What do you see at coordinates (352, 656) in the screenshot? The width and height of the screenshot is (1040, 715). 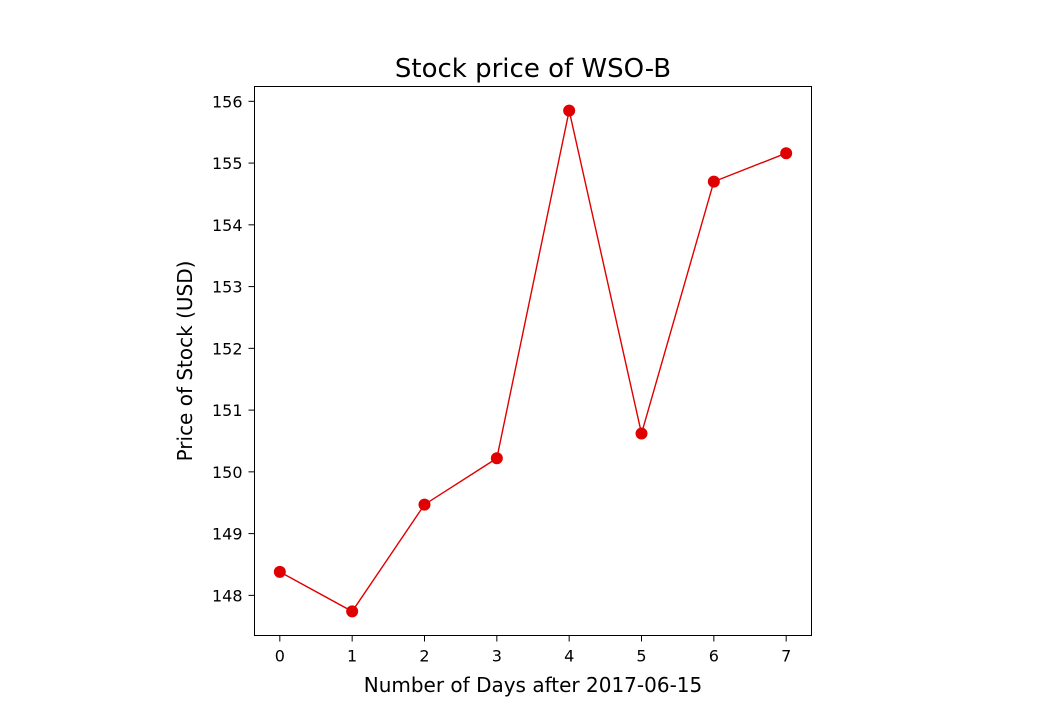 I see `x-tick-label: 1` at bounding box center [352, 656].